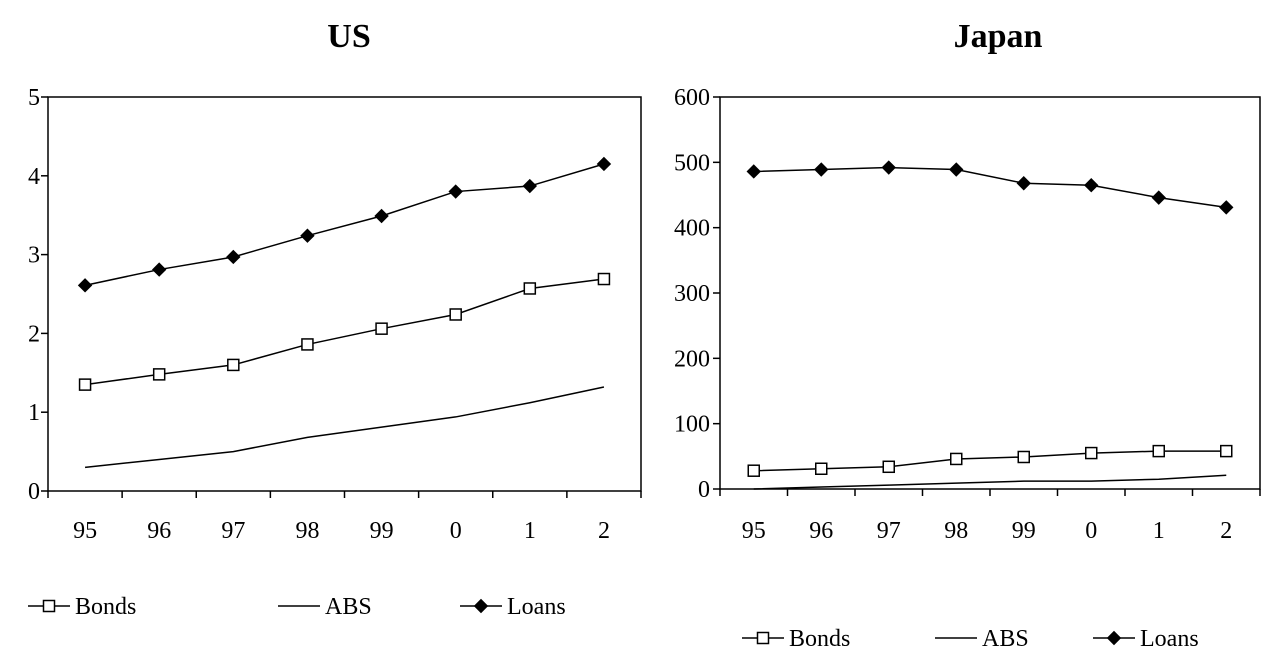  I want to click on chart-title: Japan, so click(998, 36).